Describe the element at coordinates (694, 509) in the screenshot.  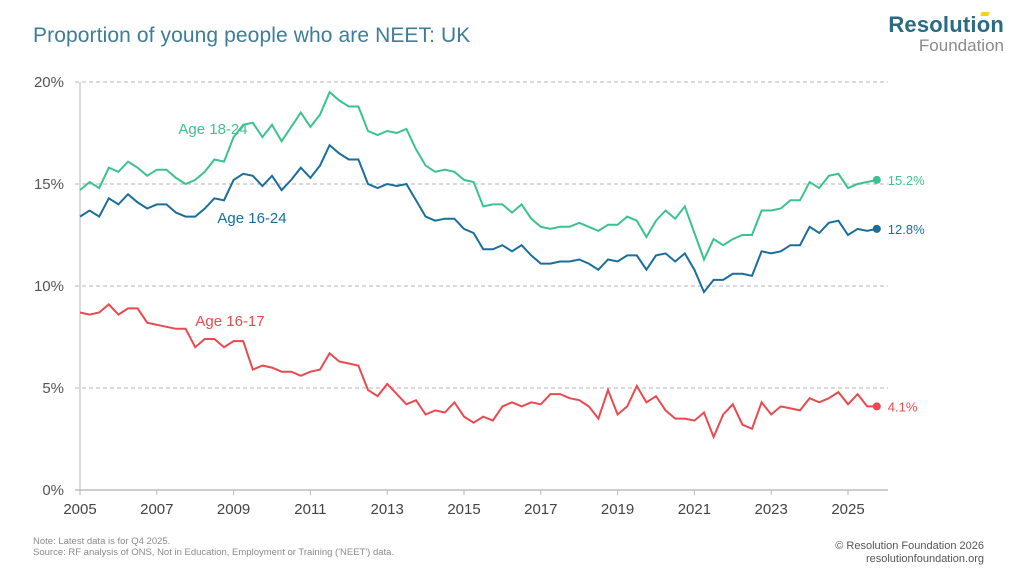
I see `x-tick-label: 2021` at that location.